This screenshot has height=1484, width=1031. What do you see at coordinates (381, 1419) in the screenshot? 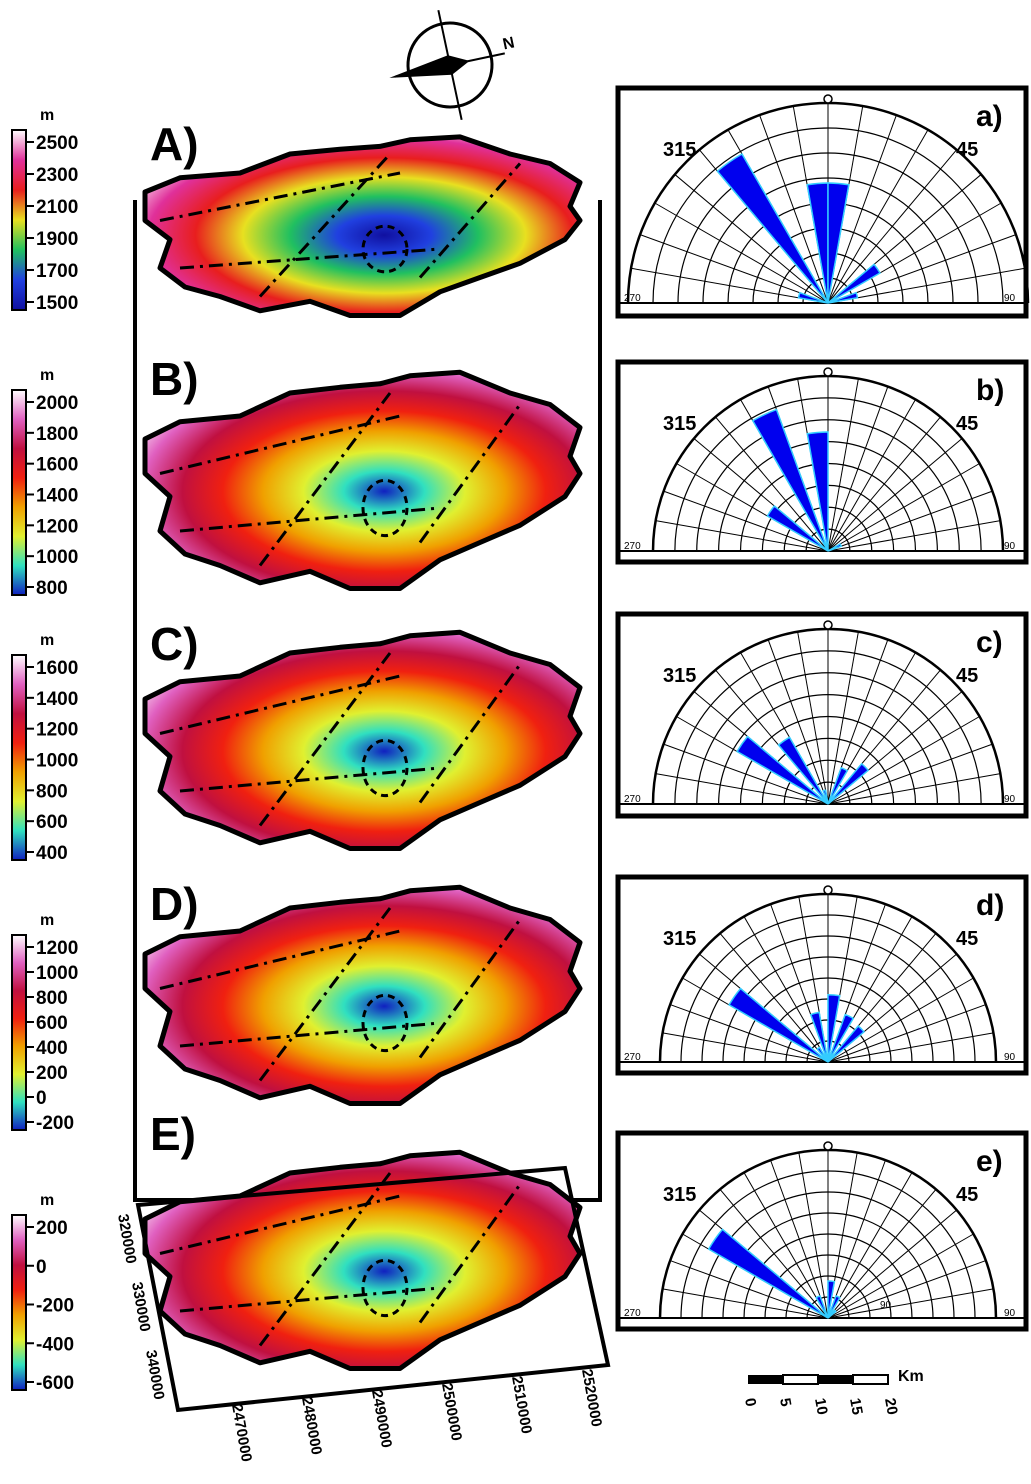
I see `easting-label: 2490000` at bounding box center [381, 1419].